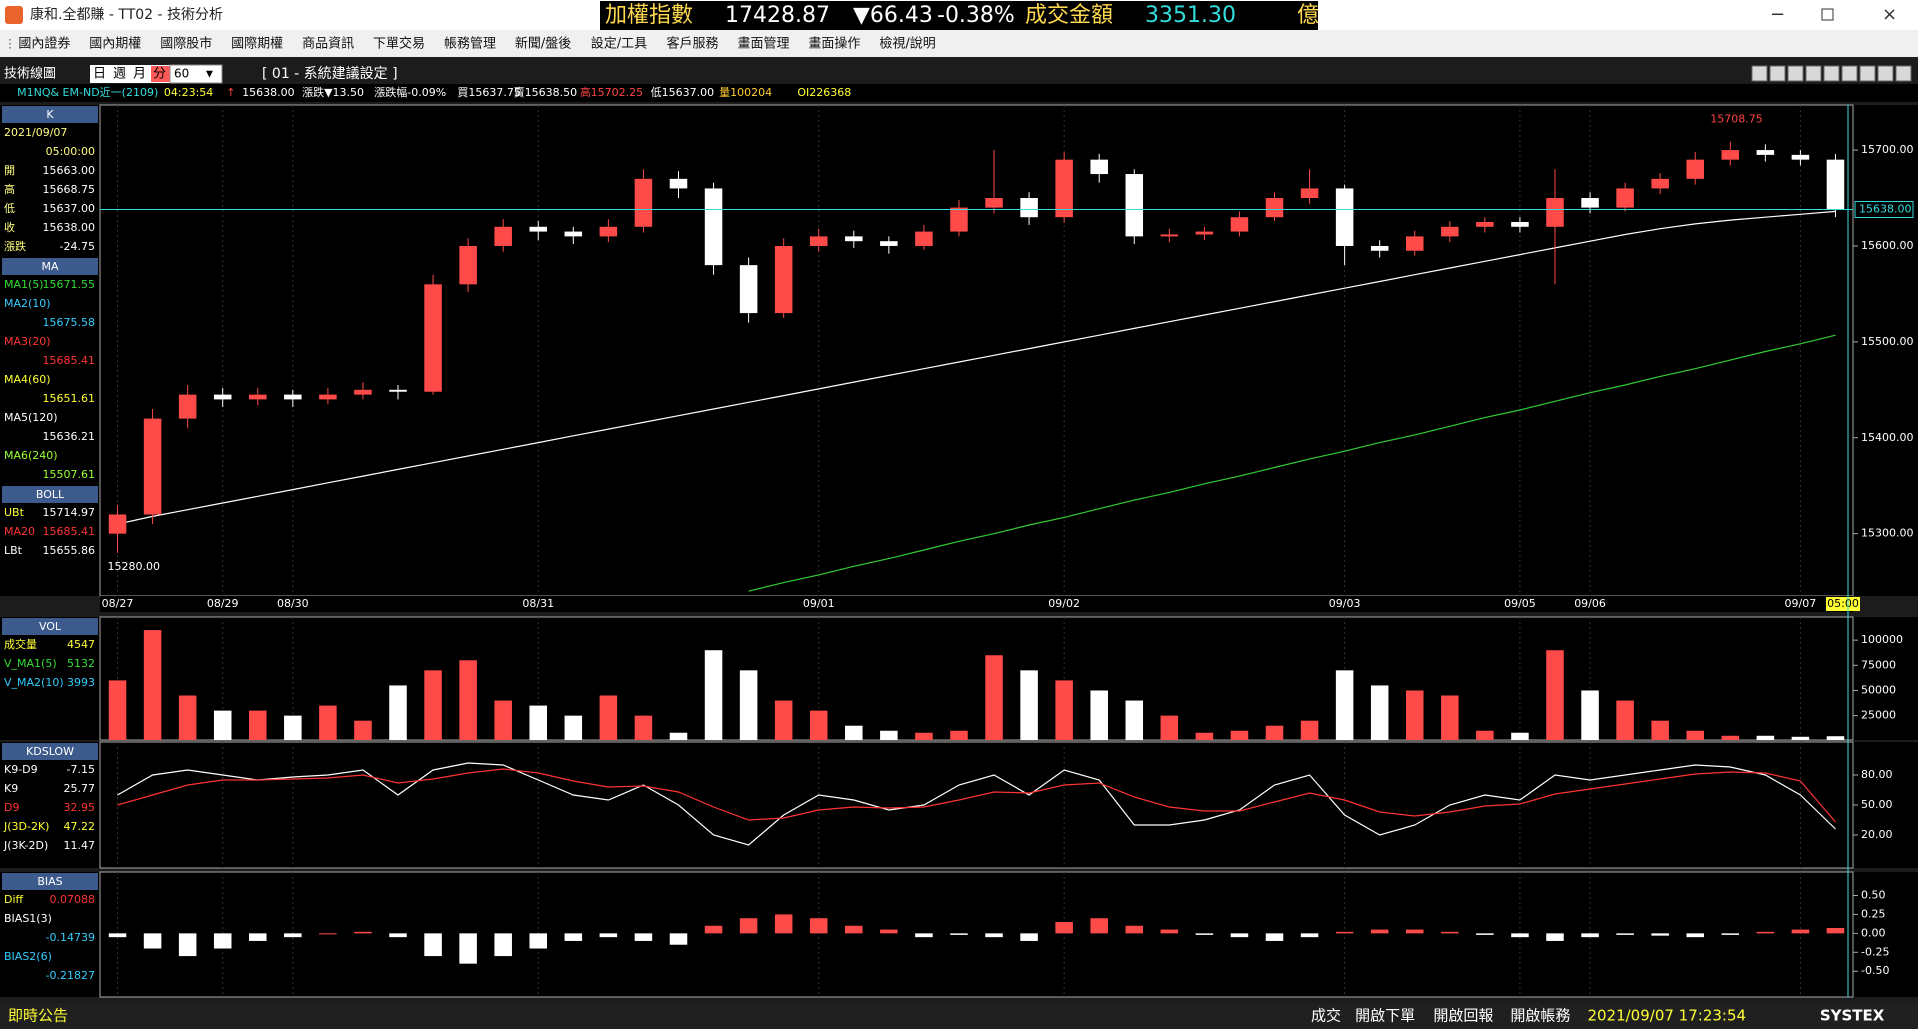 This screenshot has width=1918, height=1029. What do you see at coordinates (1843, 603) in the screenshot?
I see `end-time: 05:00` at bounding box center [1843, 603].